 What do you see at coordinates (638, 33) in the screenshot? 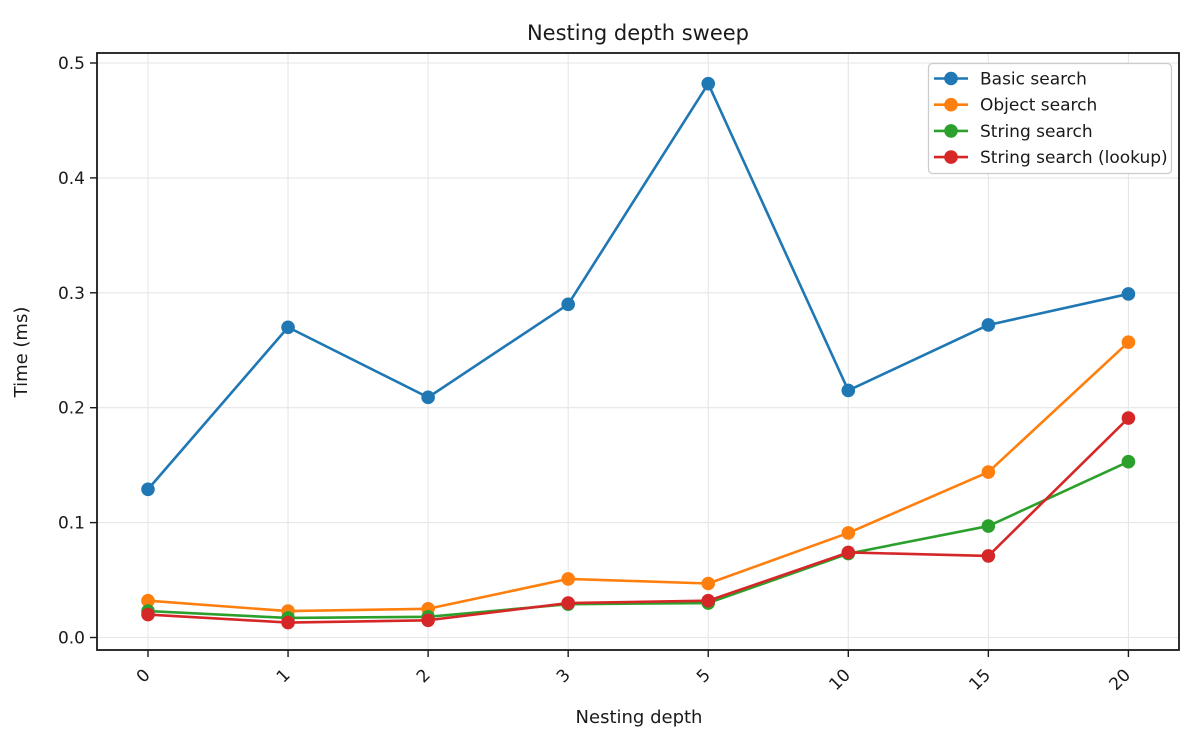
I see `chart-title: Nesting depth sweep` at bounding box center [638, 33].